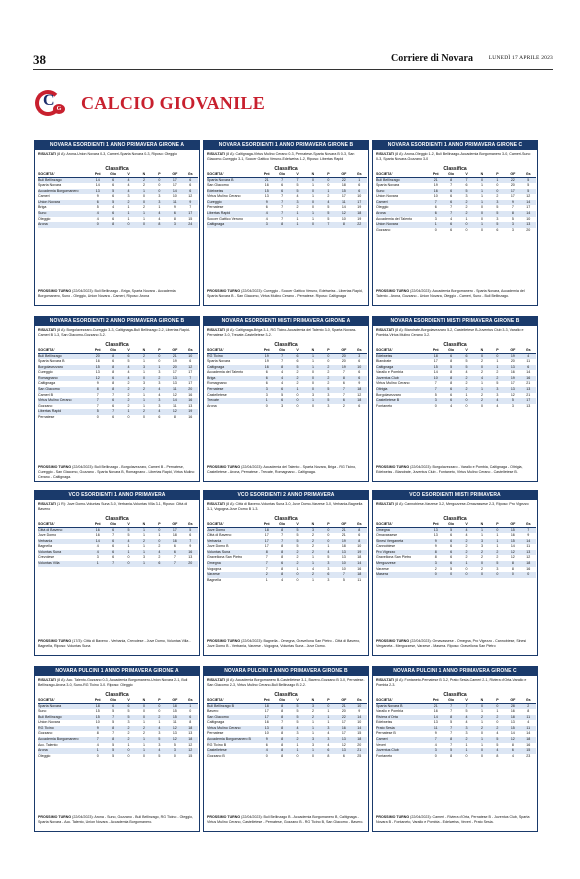  Describe the element at coordinates (287, 180) in the screenshot. I see `table-row: Sparta Novara B 21 7 7 0 0 22 1` at that location.